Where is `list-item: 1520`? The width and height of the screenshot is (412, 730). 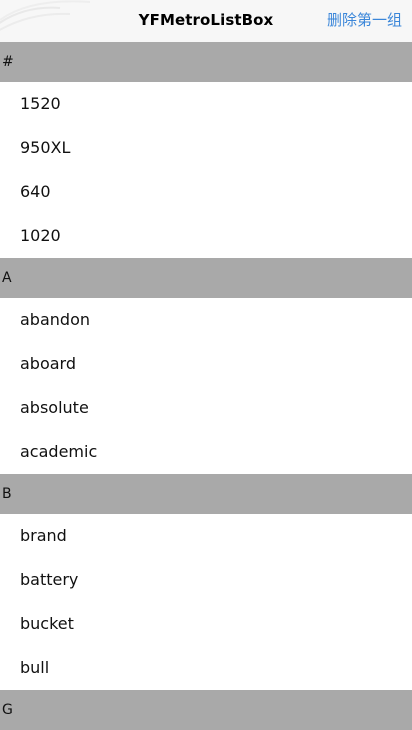 list-item: 1520 is located at coordinates (206, 104).